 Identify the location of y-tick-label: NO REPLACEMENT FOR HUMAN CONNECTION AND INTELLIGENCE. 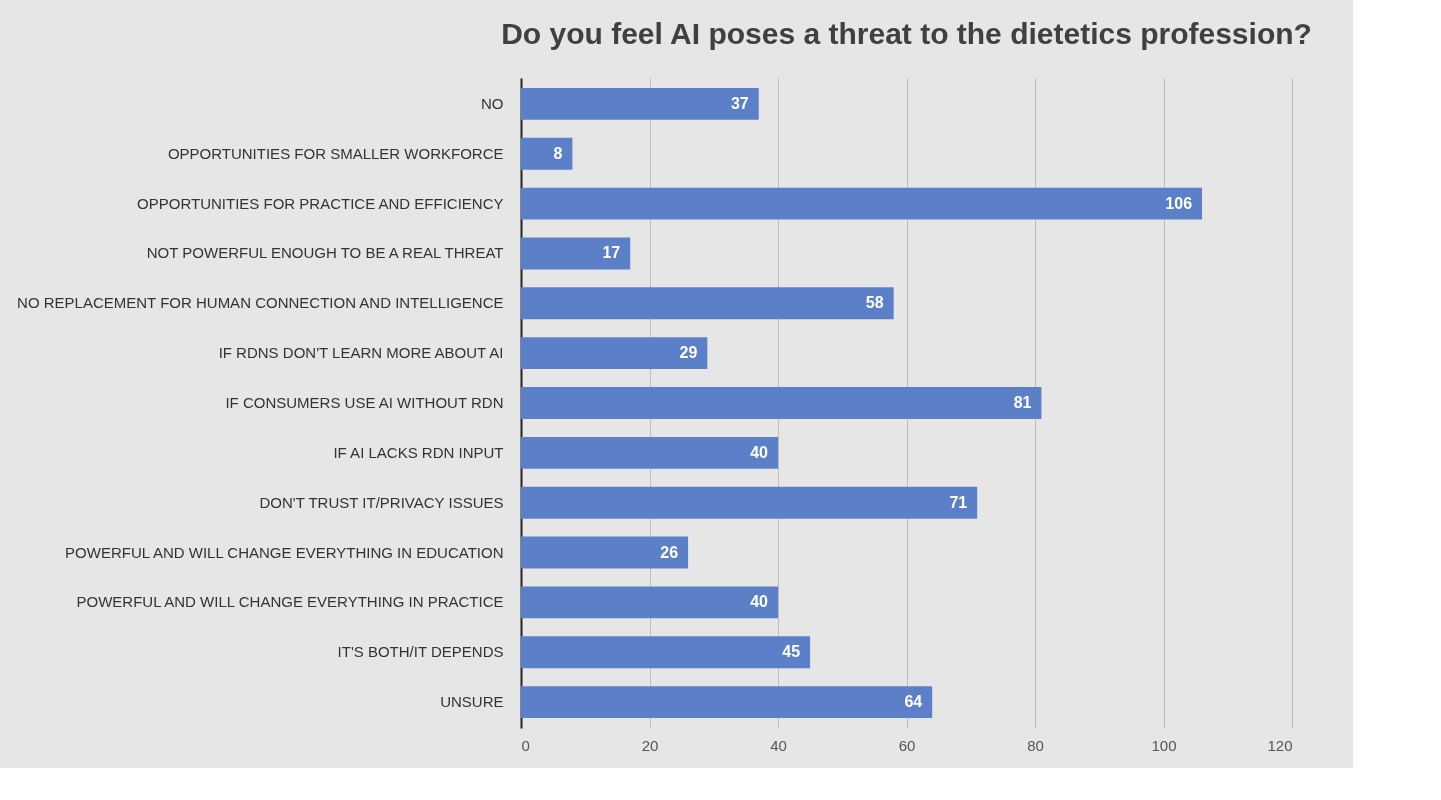
(260, 303).